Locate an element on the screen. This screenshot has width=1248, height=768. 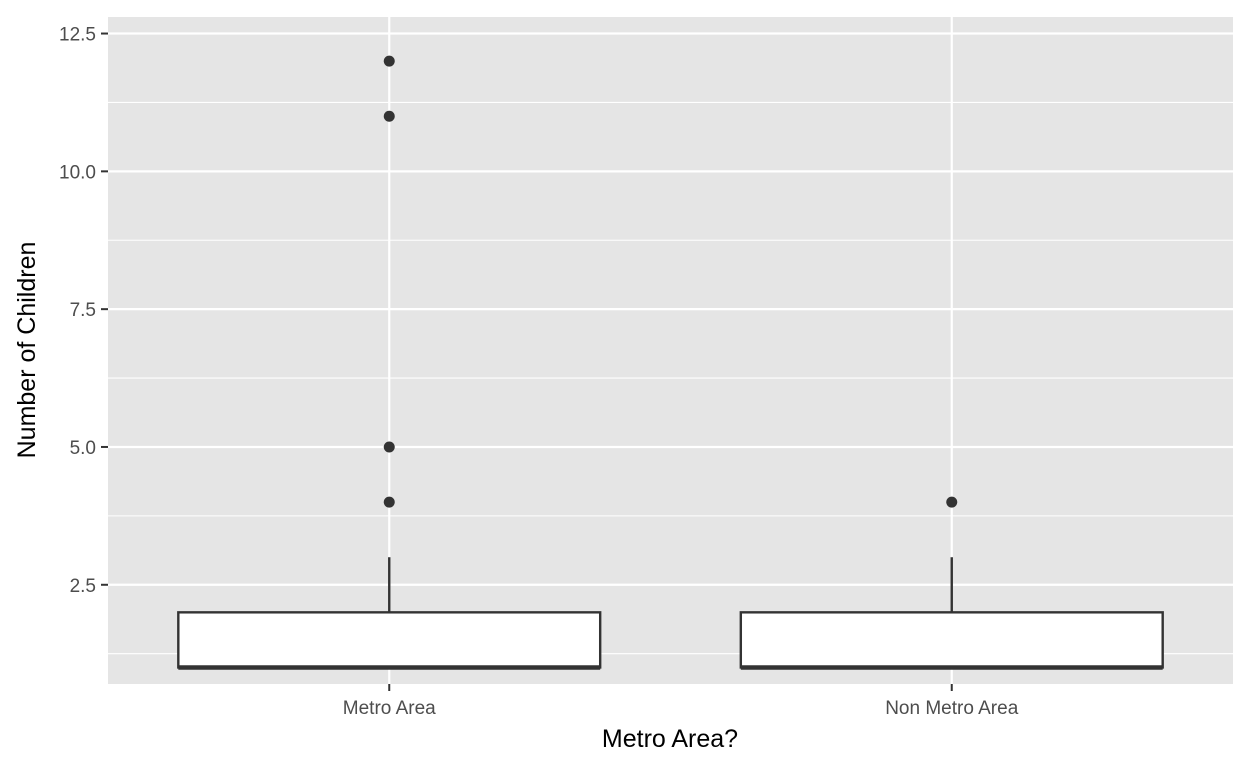
y-tick-label: 7.5 is located at coordinates (83, 310).